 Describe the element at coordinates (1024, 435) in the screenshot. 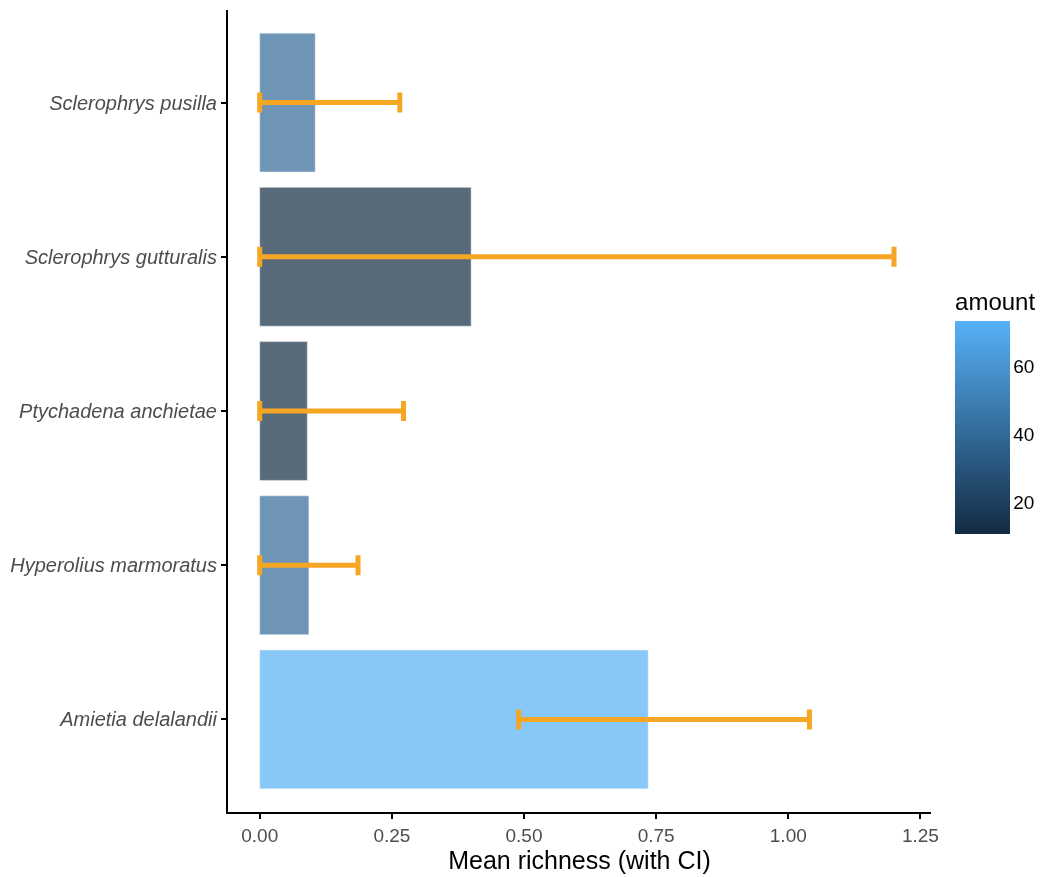

I see `color-bar-label: 40` at that location.